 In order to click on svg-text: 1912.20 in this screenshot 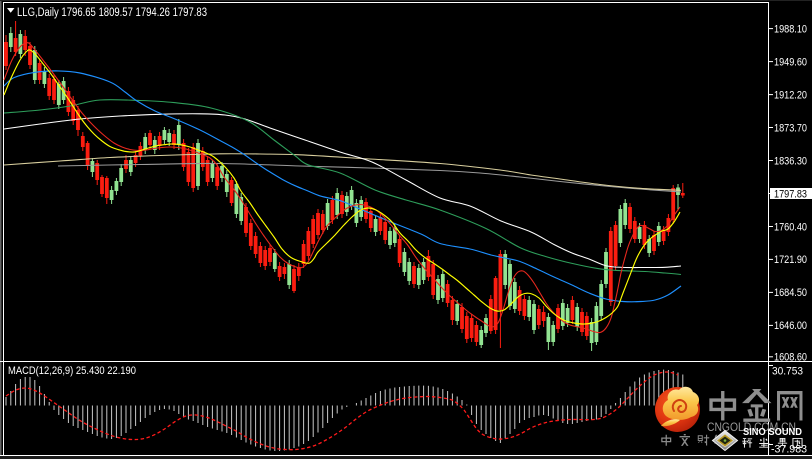, I will do `click(790, 95)`.